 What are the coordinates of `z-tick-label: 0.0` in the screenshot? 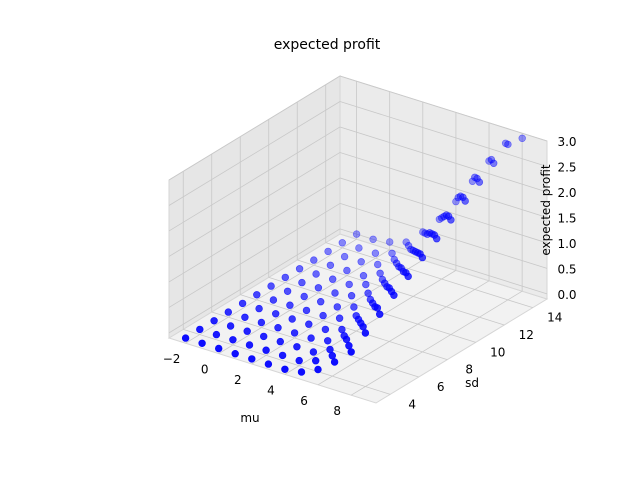 It's located at (566, 295).